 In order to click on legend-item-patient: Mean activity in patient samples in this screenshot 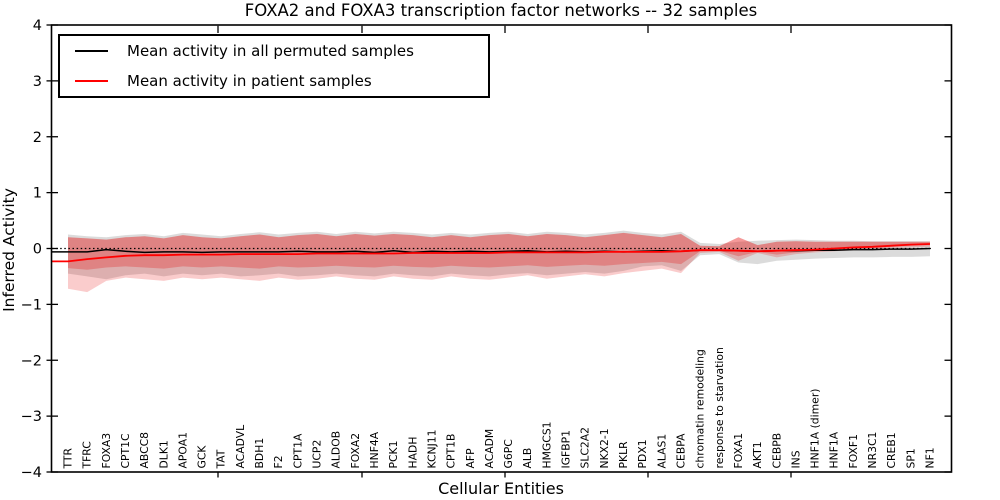, I will do `click(274, 81)`.